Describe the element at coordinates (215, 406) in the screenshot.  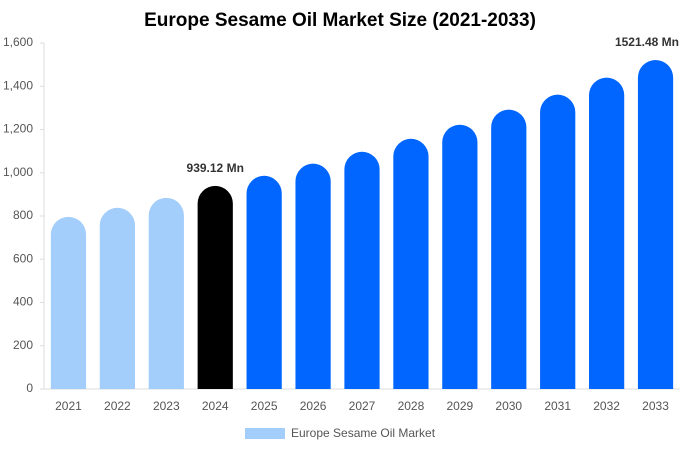
I see `x-tick-label: 2024` at that location.